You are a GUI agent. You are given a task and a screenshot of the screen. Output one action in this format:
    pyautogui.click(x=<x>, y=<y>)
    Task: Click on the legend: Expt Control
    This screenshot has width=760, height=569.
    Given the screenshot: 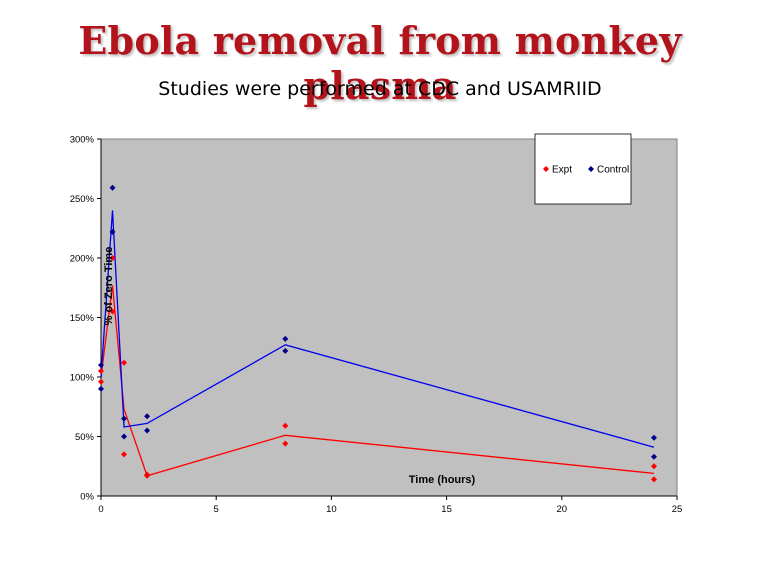 What is the action you would take?
    pyautogui.click(x=583, y=169)
    